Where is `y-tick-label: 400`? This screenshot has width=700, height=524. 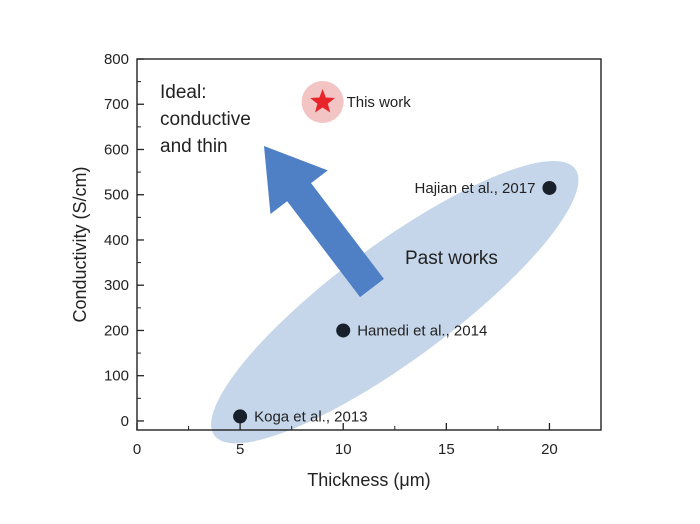 y-tick-label: 400 is located at coordinates (116, 240).